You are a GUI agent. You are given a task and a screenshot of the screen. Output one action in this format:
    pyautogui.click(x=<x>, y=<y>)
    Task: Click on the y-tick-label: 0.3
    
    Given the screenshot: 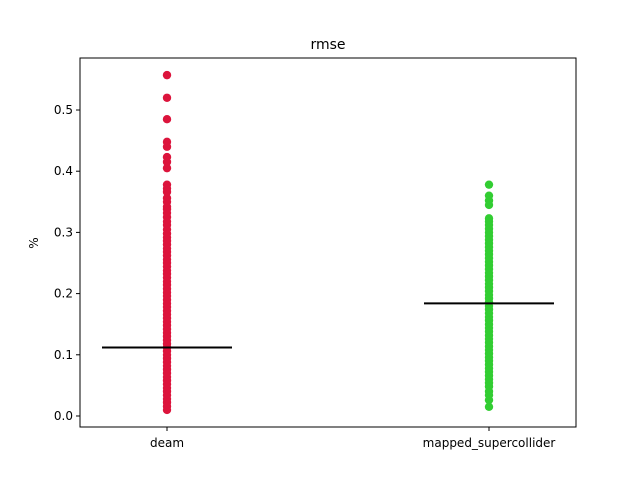 What is the action you would take?
    pyautogui.click(x=63, y=232)
    